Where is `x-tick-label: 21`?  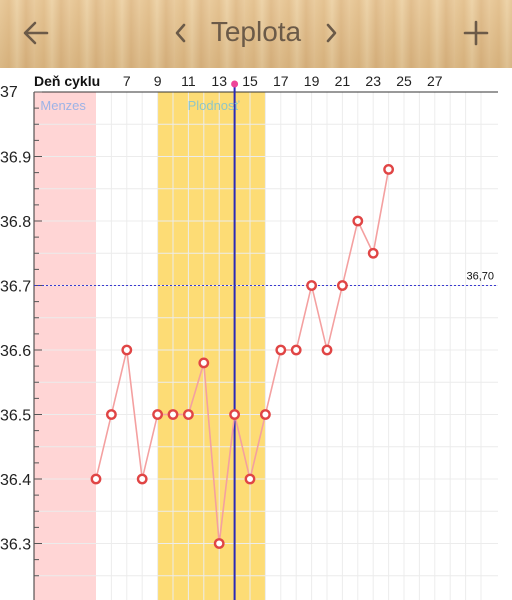
x-tick-label: 21 is located at coordinates (343, 81).